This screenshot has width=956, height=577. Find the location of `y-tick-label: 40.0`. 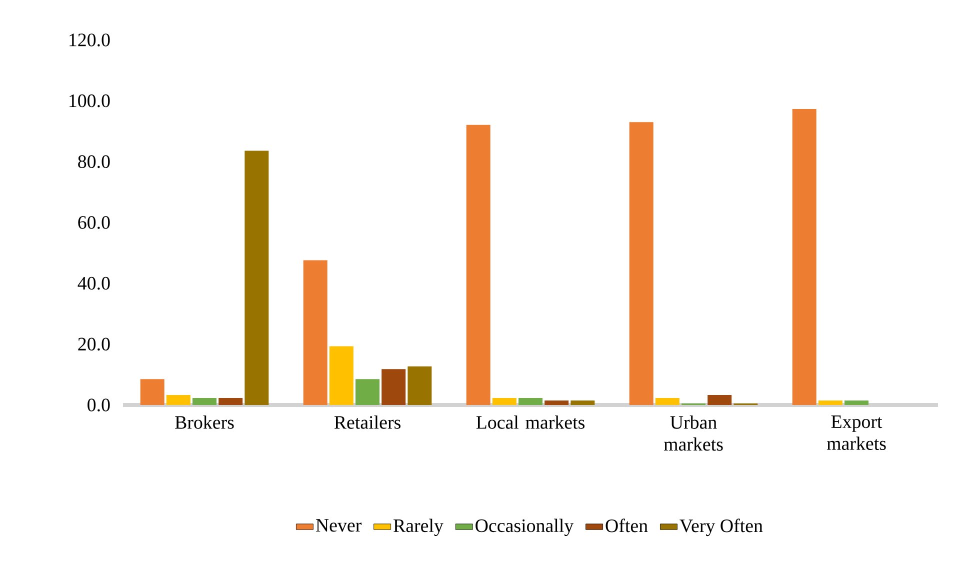

y-tick-label: 40.0 is located at coordinates (94, 283).